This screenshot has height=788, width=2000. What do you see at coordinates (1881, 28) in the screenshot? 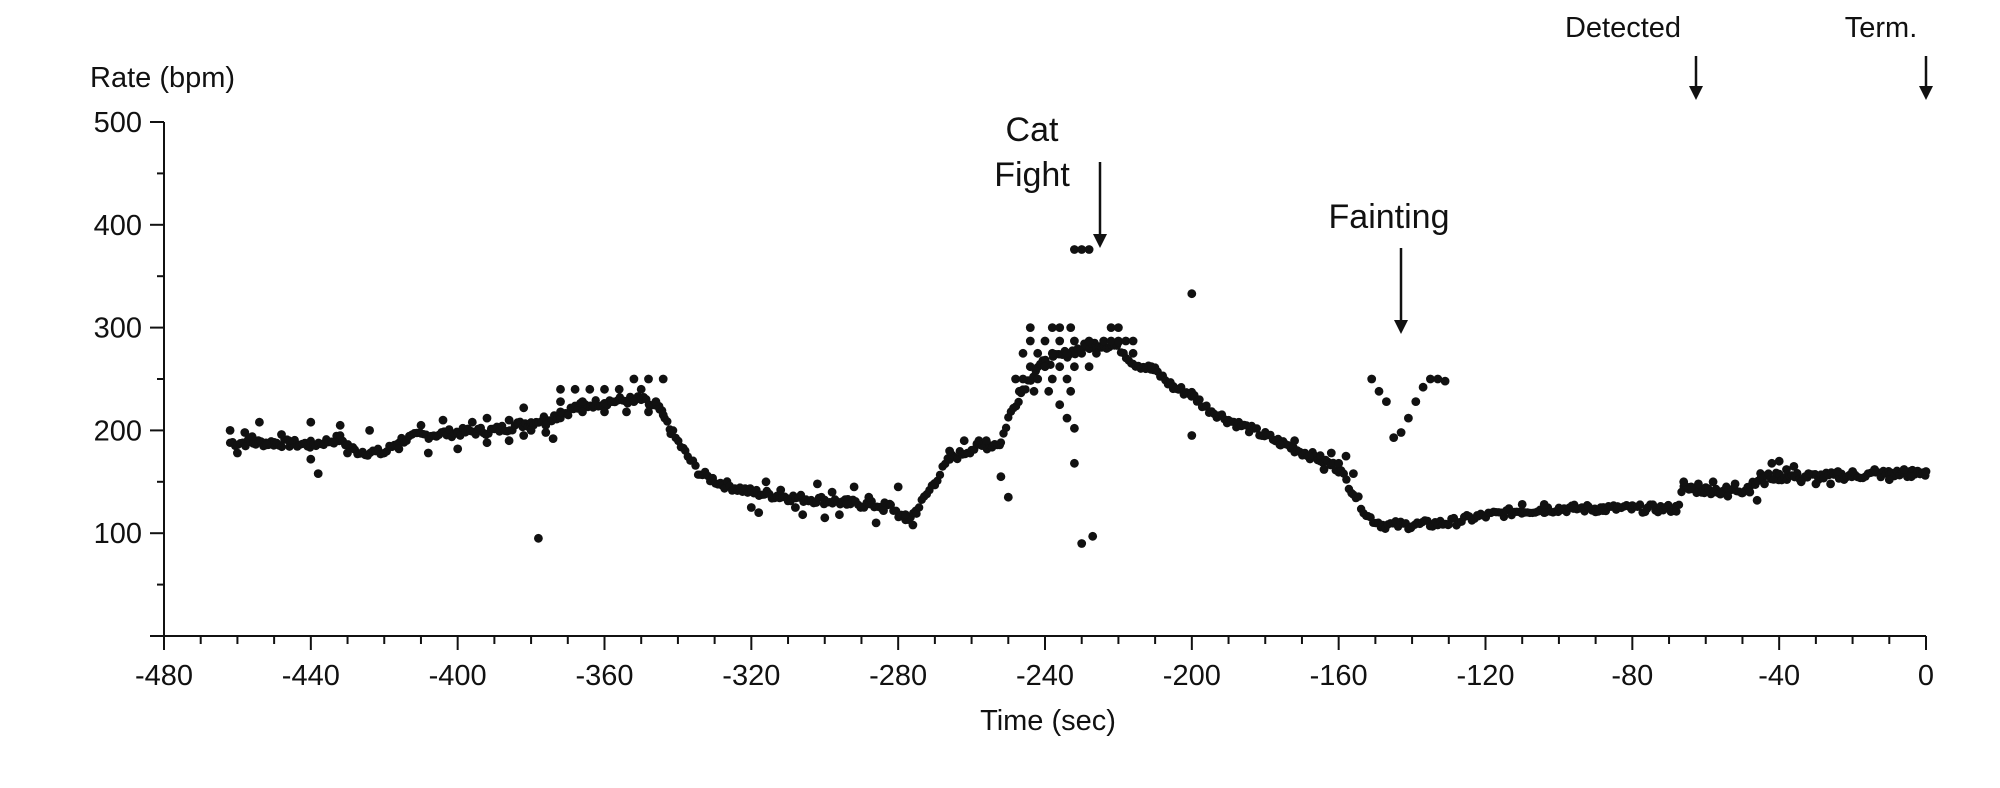
I see `term-label: Term.` at bounding box center [1881, 28].